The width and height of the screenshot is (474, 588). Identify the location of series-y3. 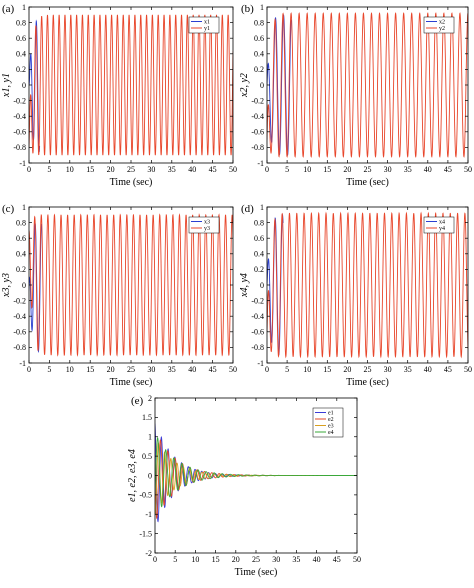
(131, 285).